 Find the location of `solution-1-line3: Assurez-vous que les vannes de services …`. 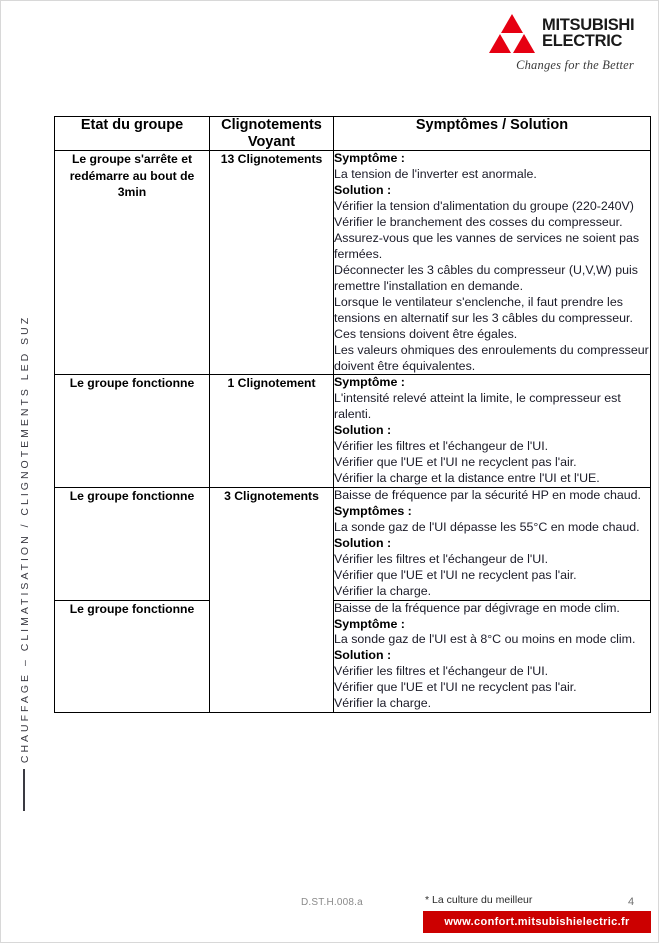

solution-1-line3: Assurez-vous que les vannes de services … is located at coordinates (487, 246).